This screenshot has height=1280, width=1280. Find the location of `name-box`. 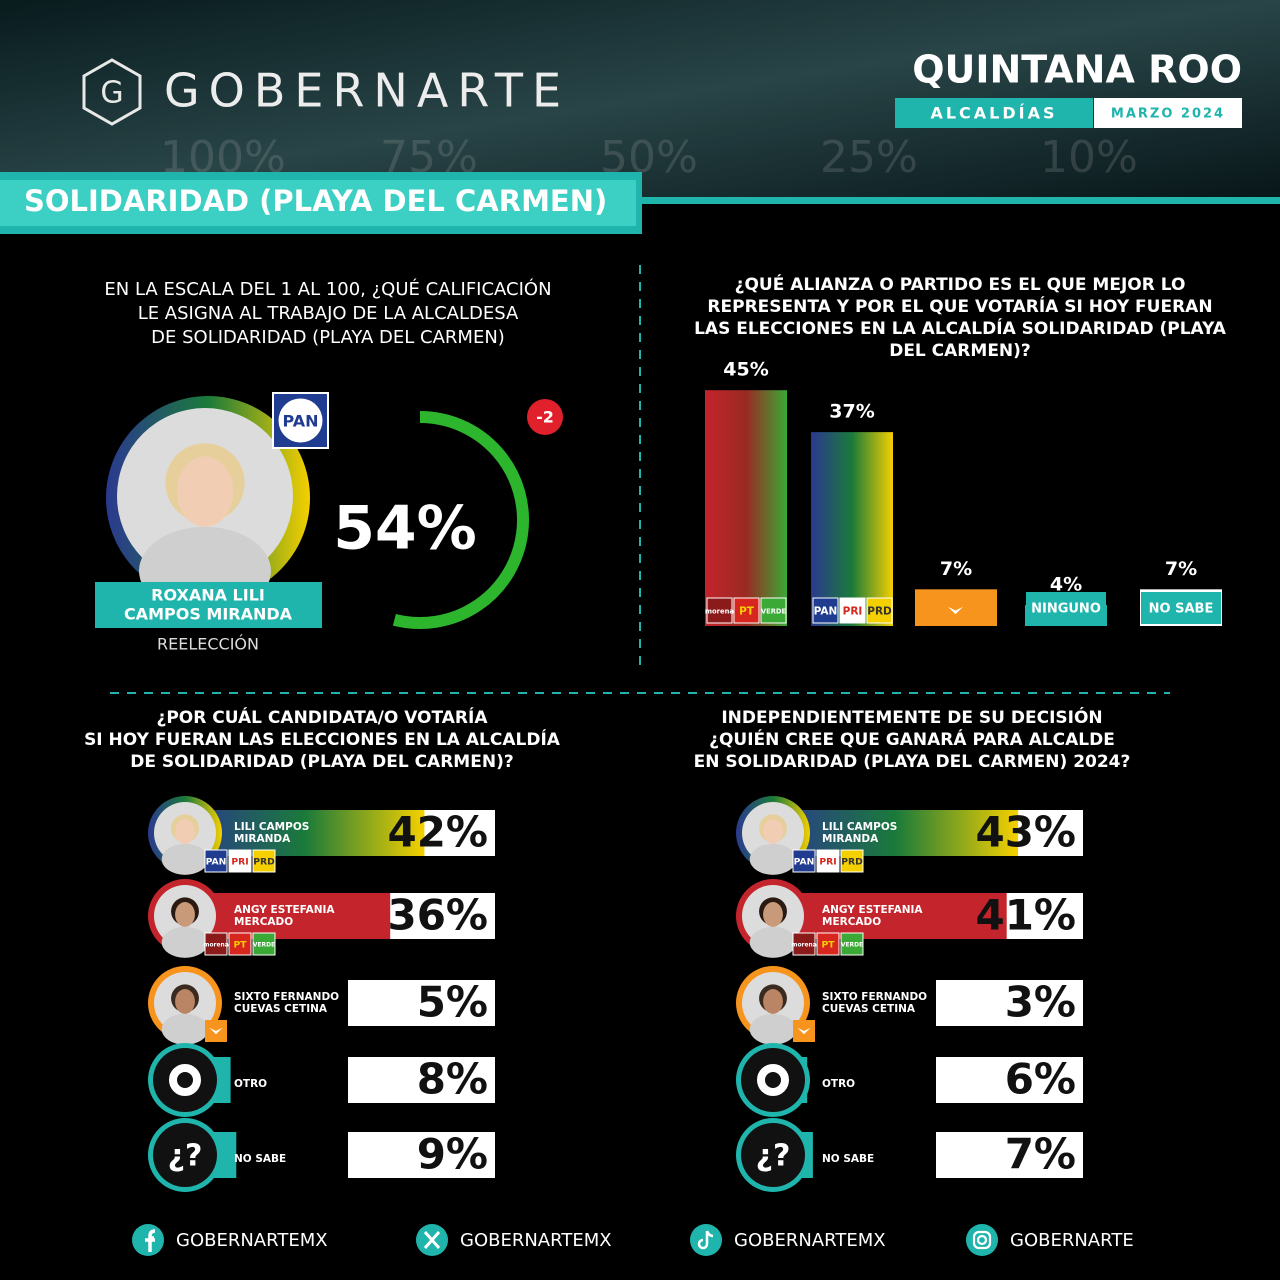

name-box is located at coordinates (208, 605).